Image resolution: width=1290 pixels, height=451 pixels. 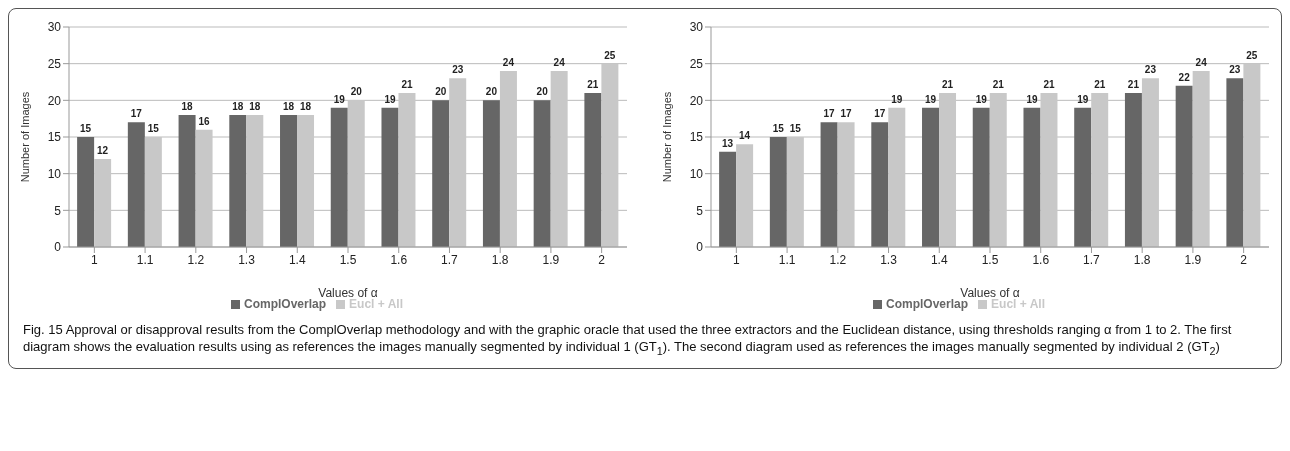 What do you see at coordinates (24, 137) in the screenshot?
I see `y-axis-title: Number of Images` at bounding box center [24, 137].